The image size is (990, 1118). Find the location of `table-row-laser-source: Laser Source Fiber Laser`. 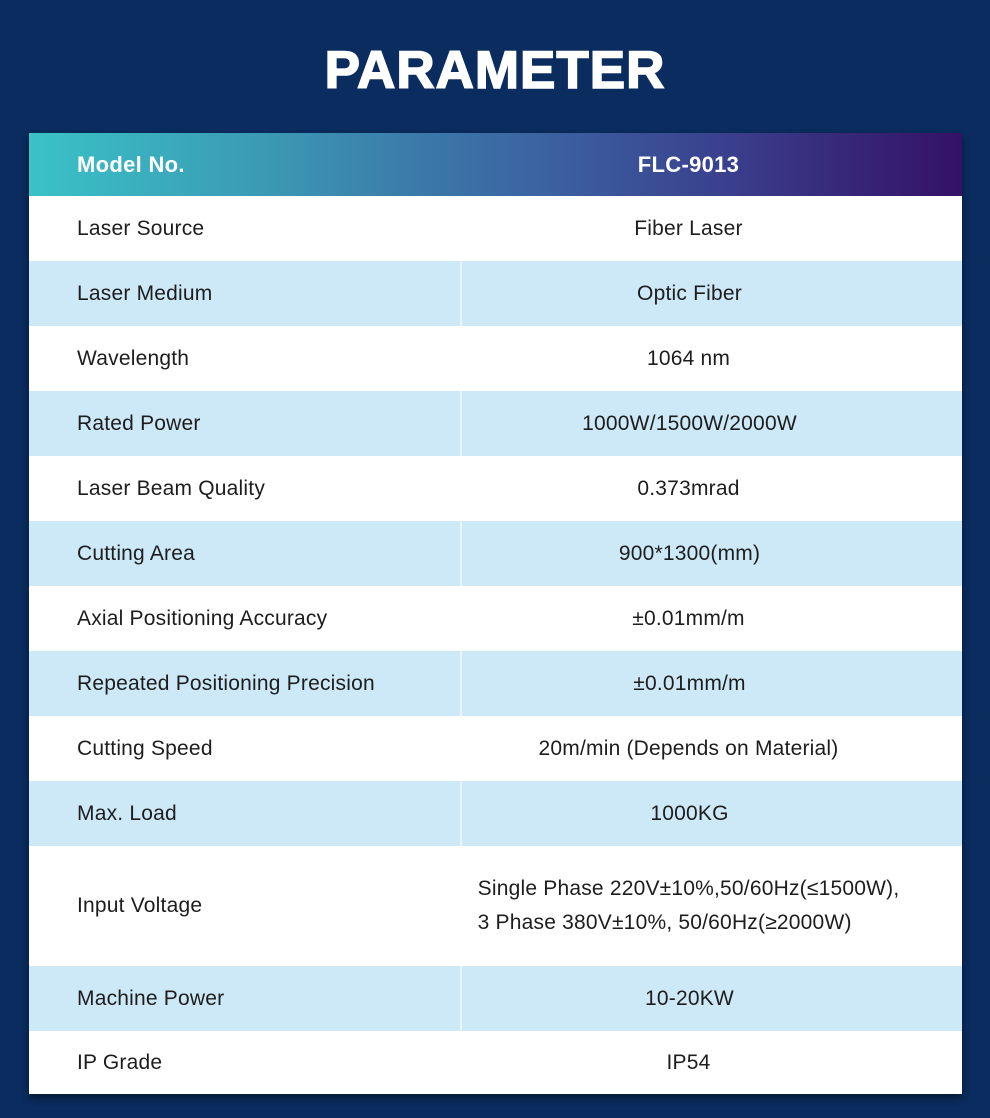

table-row-laser-source: Laser Source Fiber Laser is located at coordinates (495, 228).